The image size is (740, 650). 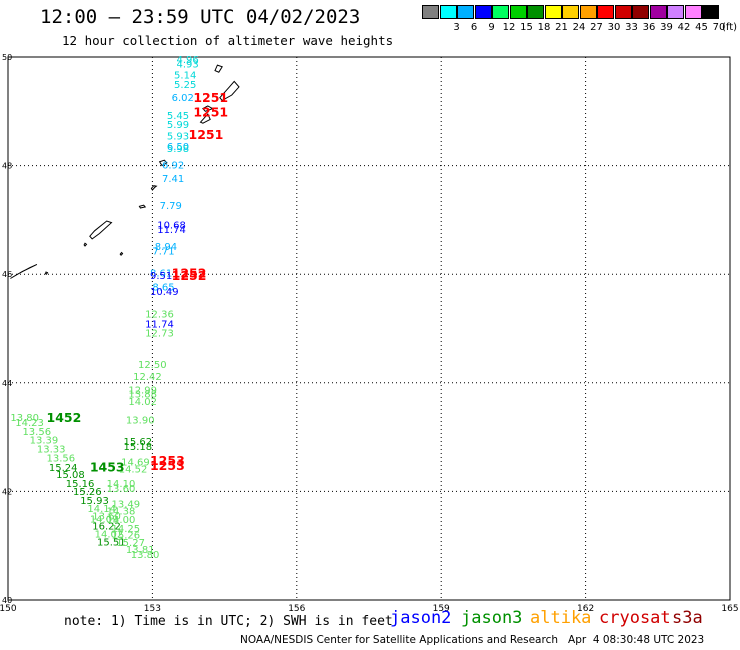 What do you see at coordinates (7, 383) in the screenshot?
I see `latitude-tick-label: 44` at bounding box center [7, 383].